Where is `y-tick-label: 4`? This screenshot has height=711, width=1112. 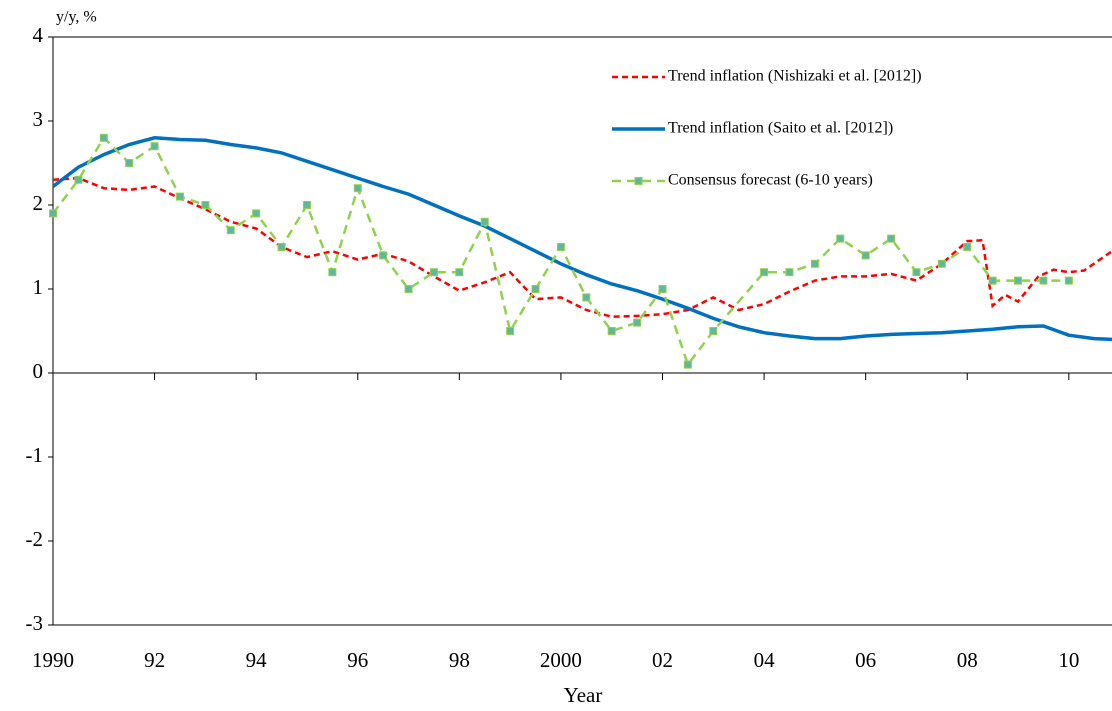 y-tick-label: 4 is located at coordinates (38, 35).